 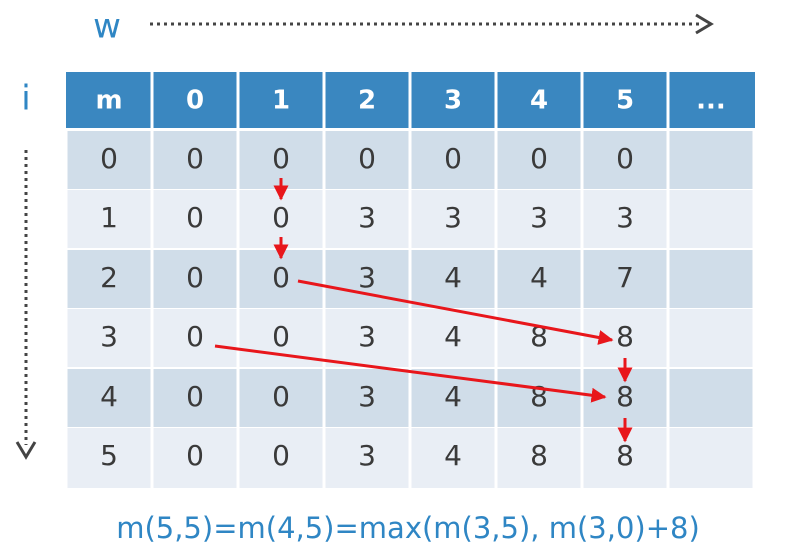 What do you see at coordinates (107, 27) in the screenshot?
I see `w-label: w` at bounding box center [107, 27].